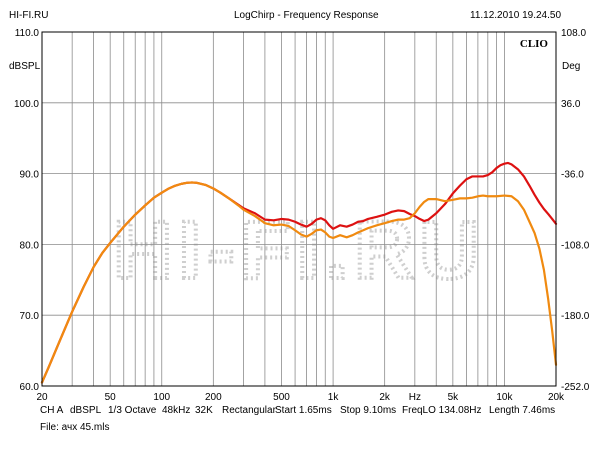 This screenshot has width=600, height=450. Describe the element at coordinates (571, 104) in the screenshot. I see `y2-tick-label: 36.0` at that location.